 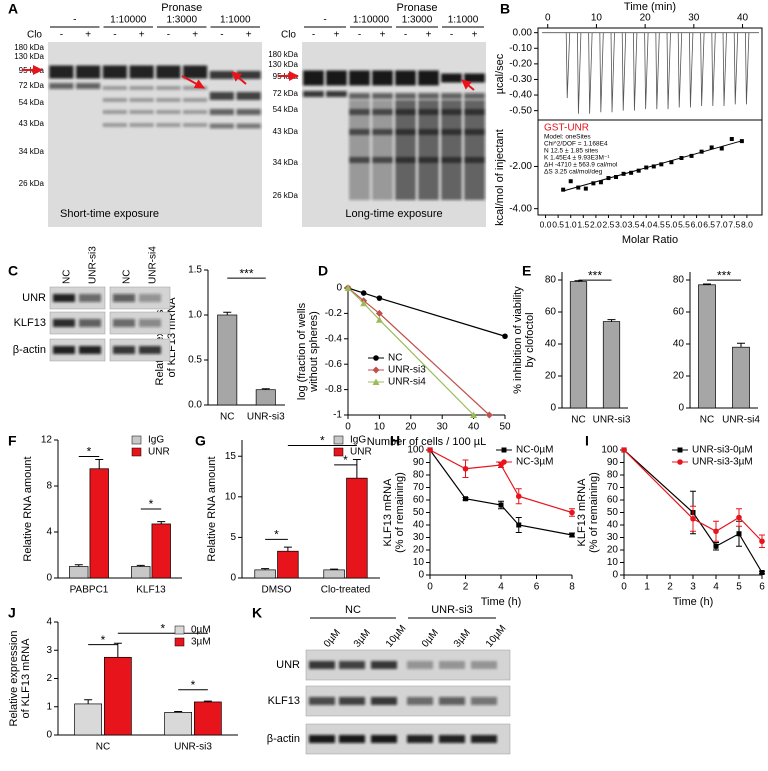 I want to click on x-tick-label: 6.5, so click(x=709, y=224).